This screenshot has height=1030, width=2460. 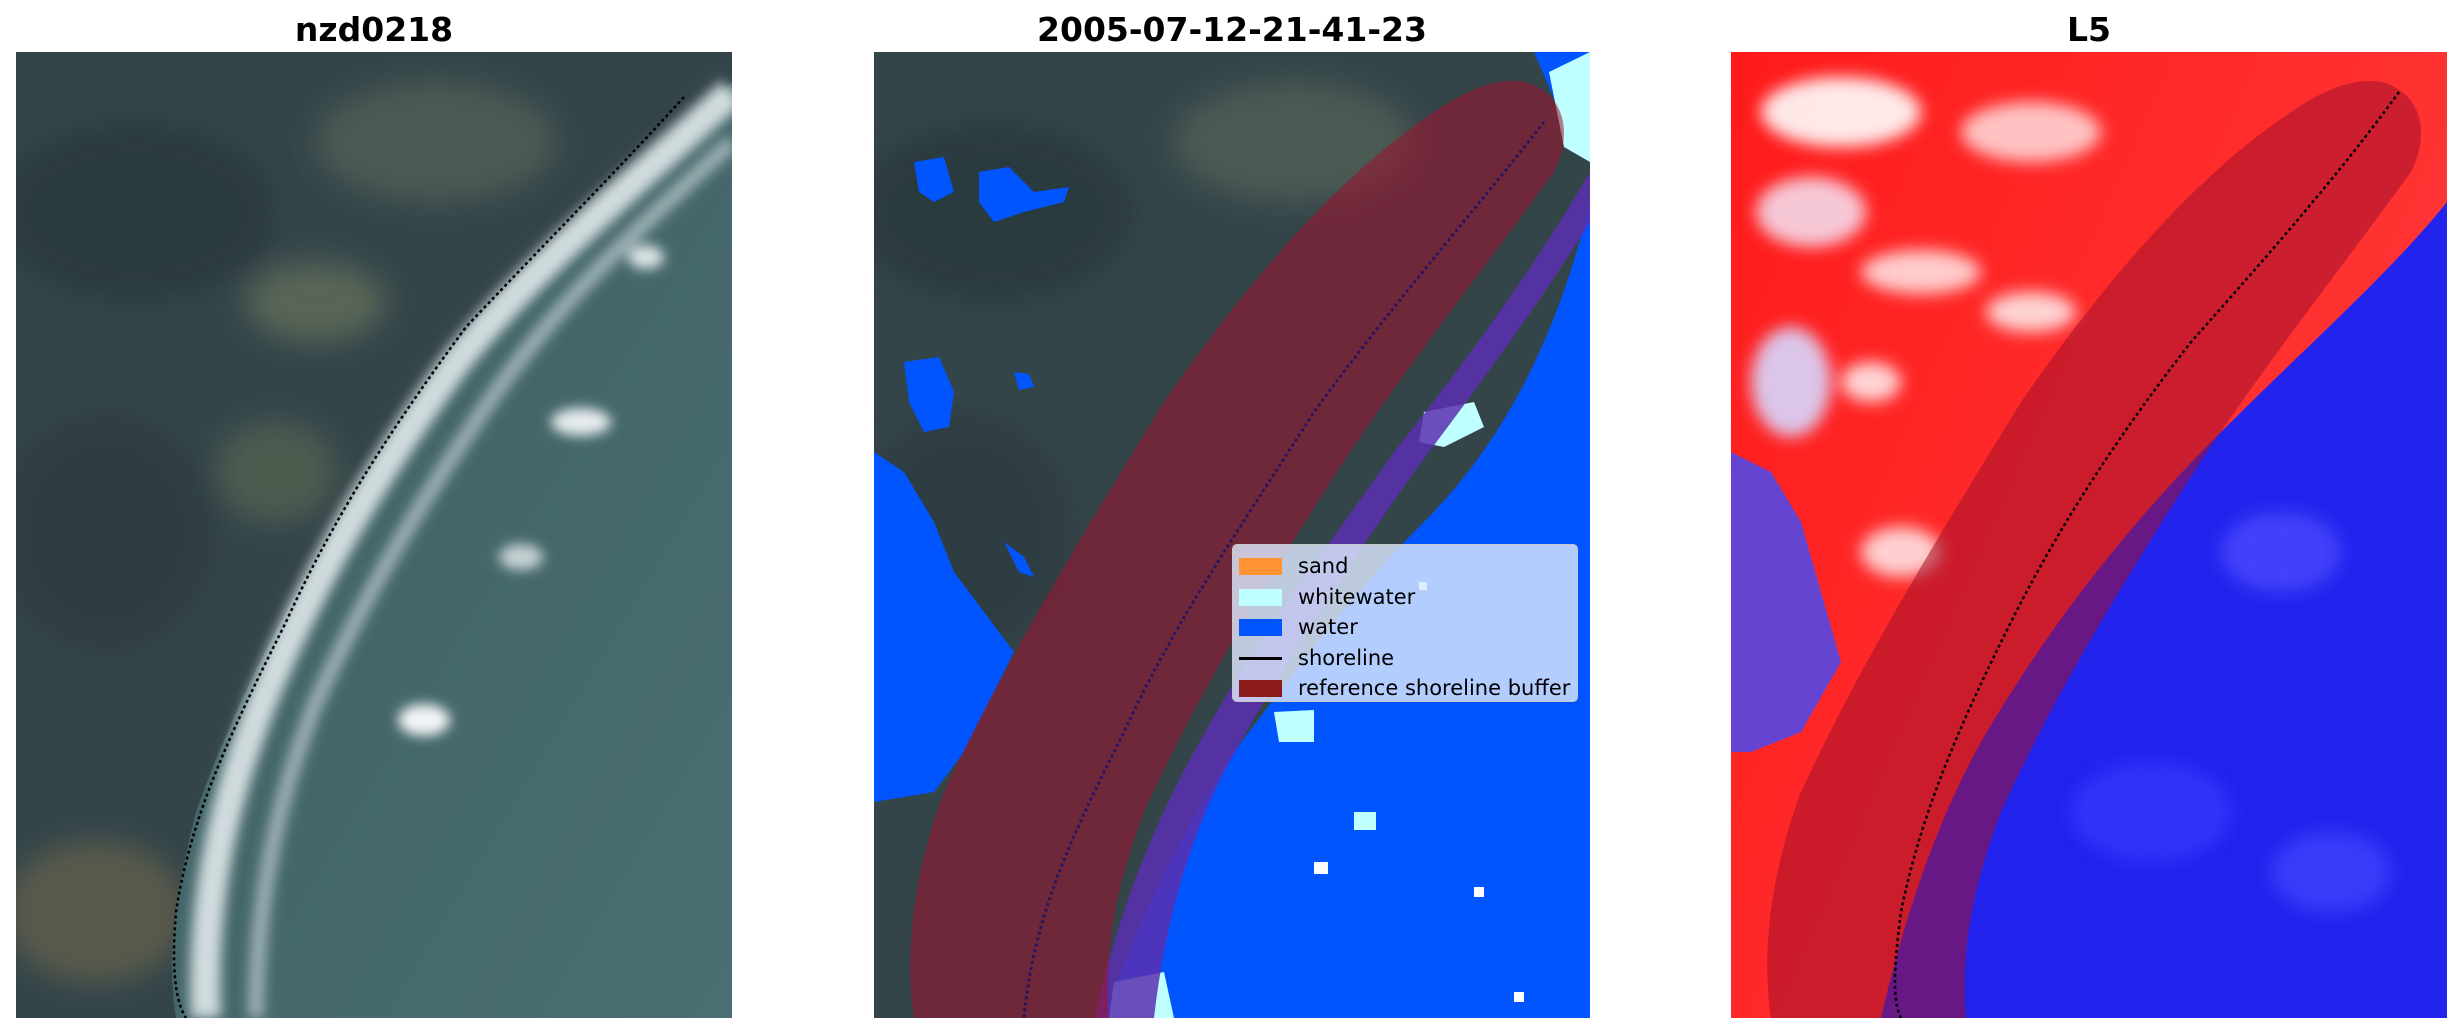 I want to click on panel-title-left: nzd0218, so click(x=374, y=29).